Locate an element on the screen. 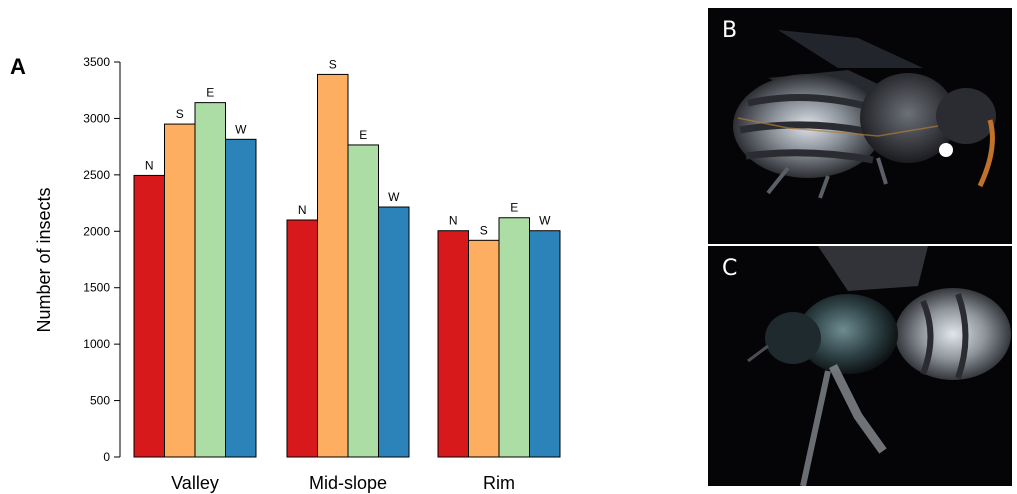 This screenshot has height=494, width=1017. y-tick-label: 1000 is located at coordinates (96, 344).